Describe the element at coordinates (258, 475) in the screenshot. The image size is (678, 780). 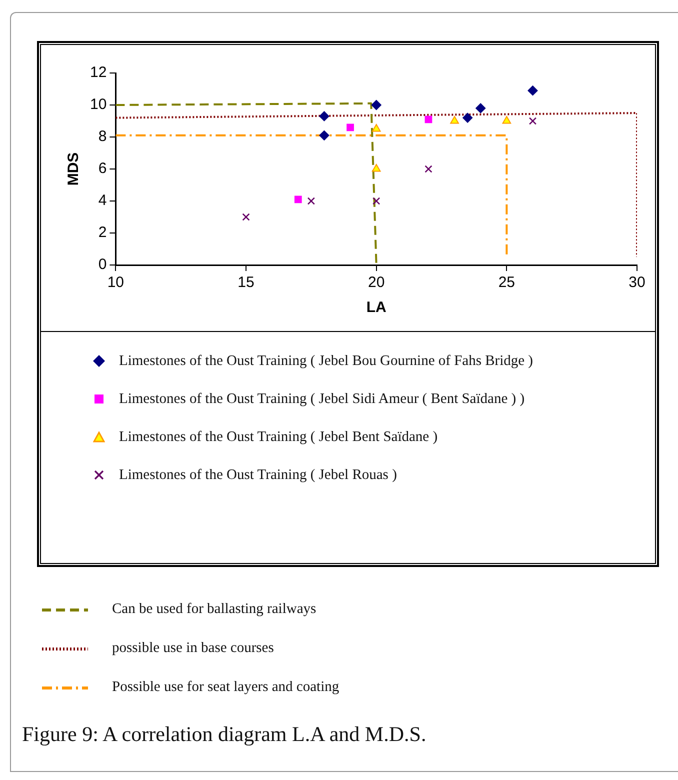
I see `legend-label: Limestones of the Oust Training ( Jebel Rouas )` at that location.